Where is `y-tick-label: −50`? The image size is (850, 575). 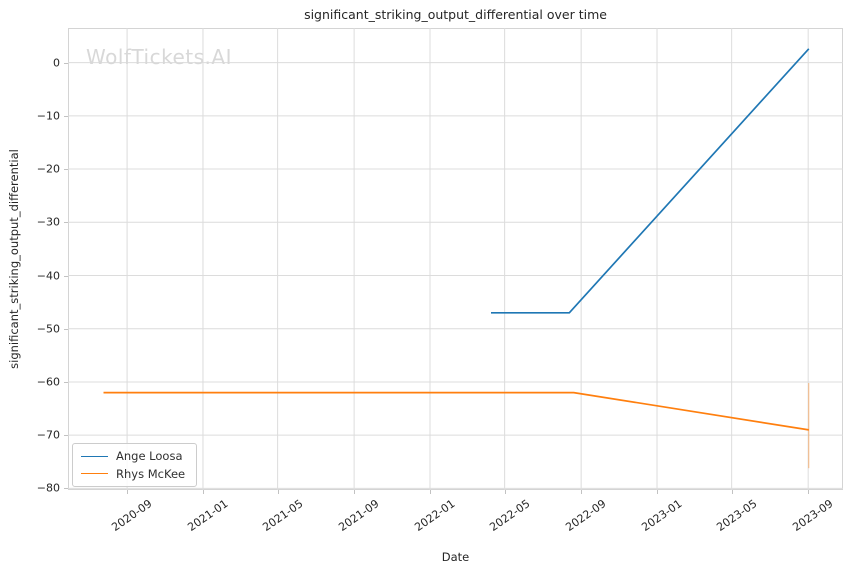
y-tick-label: −50 is located at coordinates (48, 329).